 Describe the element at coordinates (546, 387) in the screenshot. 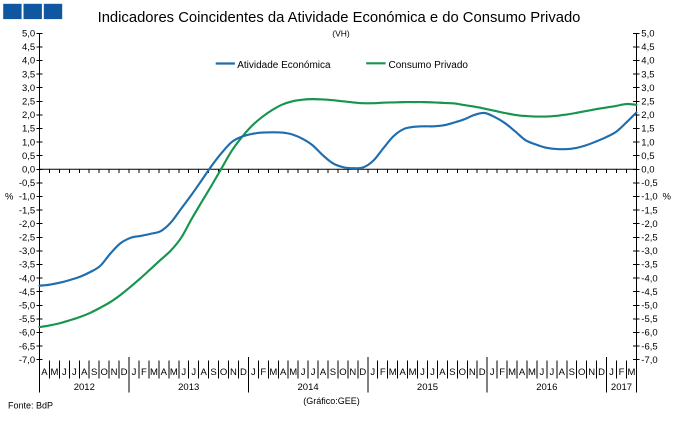

I see `svg-text: 2016` at that location.